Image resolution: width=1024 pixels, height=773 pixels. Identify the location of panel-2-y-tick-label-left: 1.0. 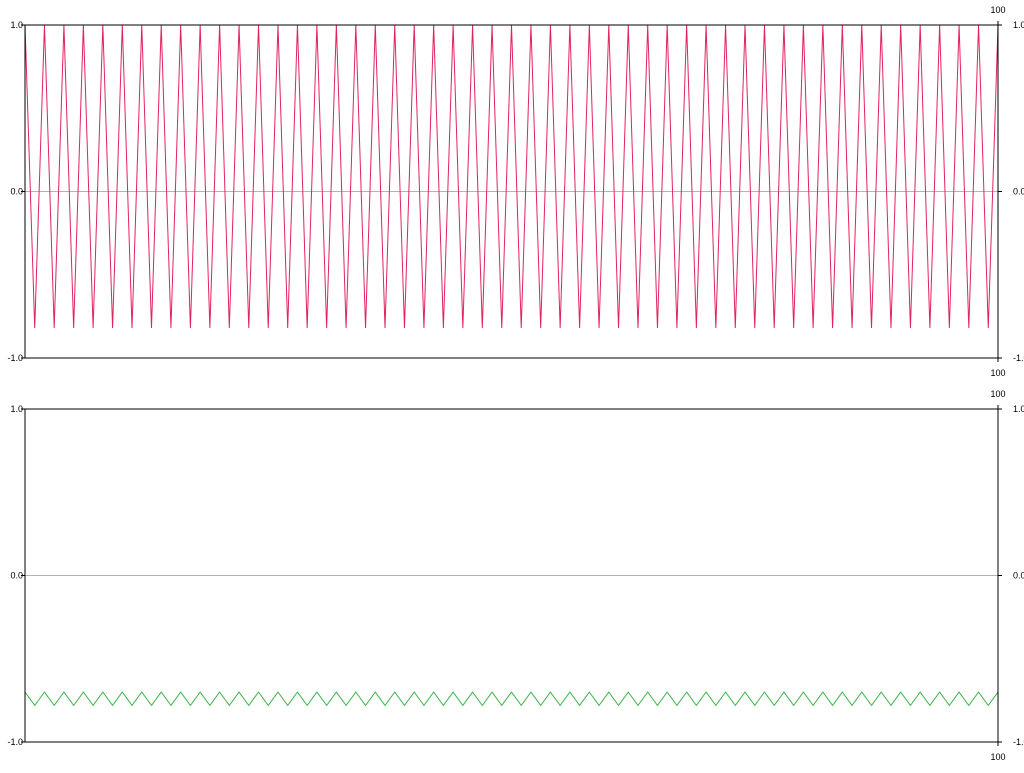
(16, 409).